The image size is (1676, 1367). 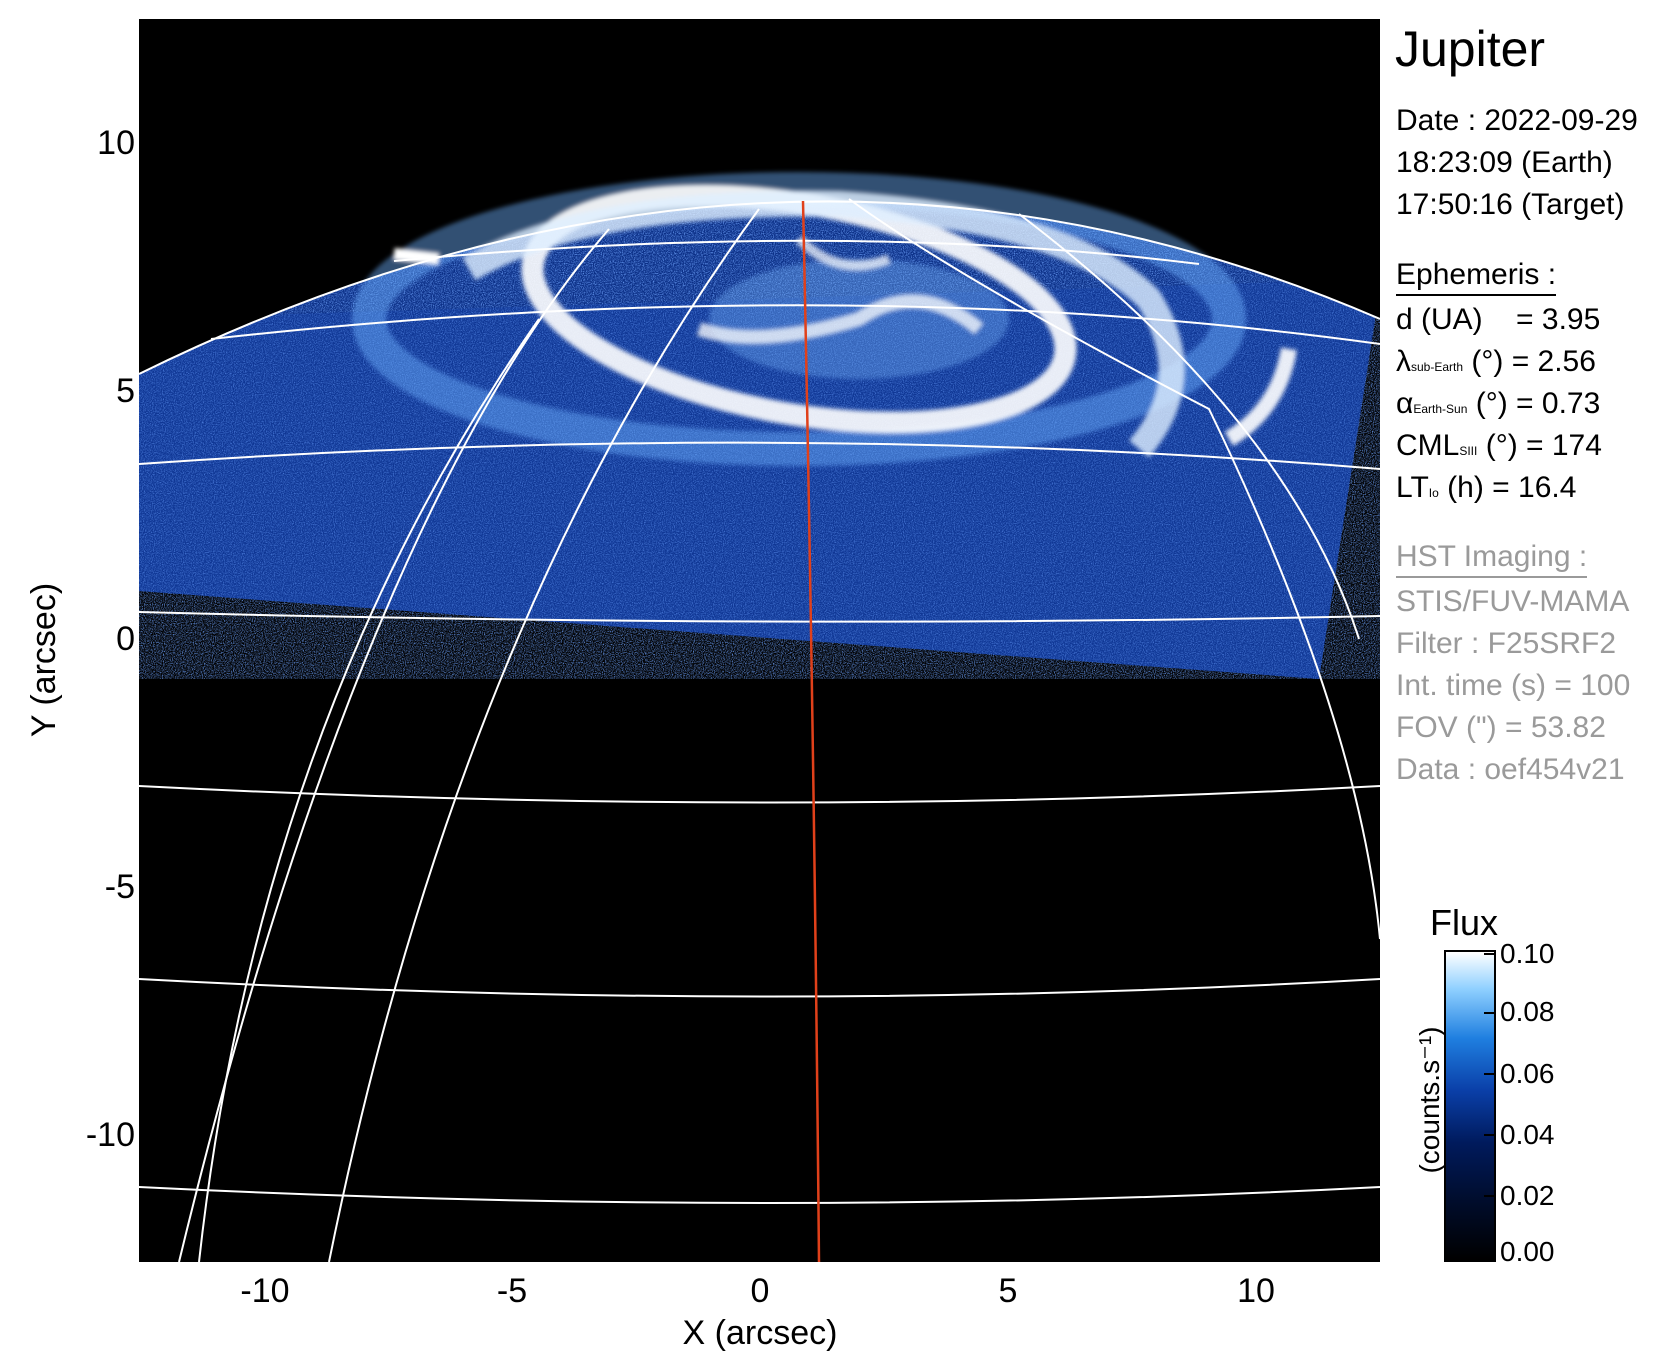 I want to click on y-tick-0: 0, so click(x=125, y=639).